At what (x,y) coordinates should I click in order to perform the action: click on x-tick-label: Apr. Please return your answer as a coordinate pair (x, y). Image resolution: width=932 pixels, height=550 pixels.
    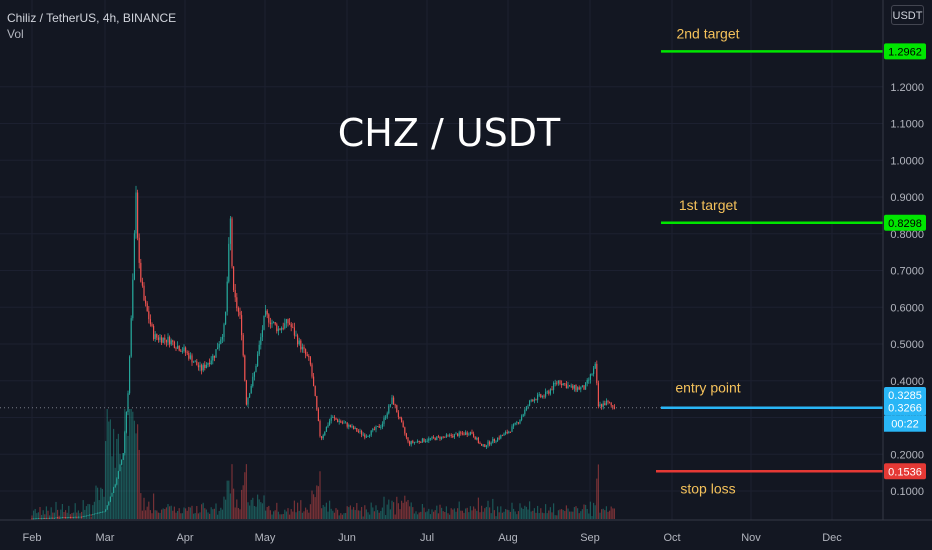
    Looking at the image, I should click on (184, 538).